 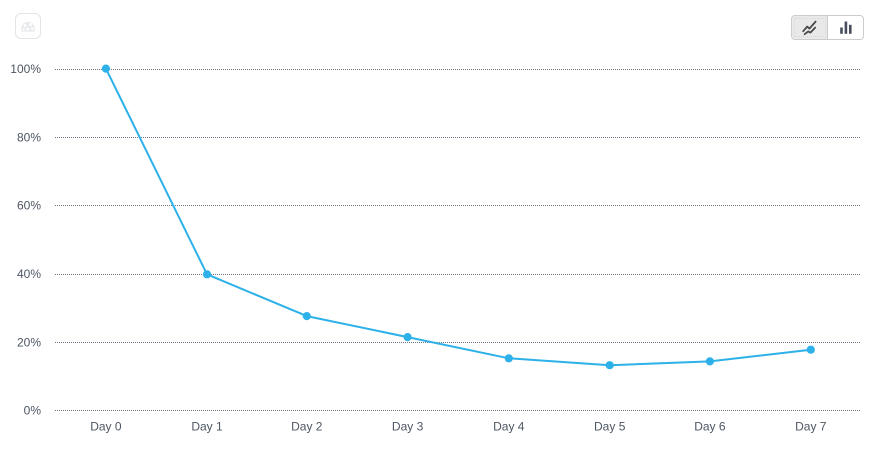 What do you see at coordinates (29, 206) in the screenshot?
I see `svg-text: 60%` at bounding box center [29, 206].